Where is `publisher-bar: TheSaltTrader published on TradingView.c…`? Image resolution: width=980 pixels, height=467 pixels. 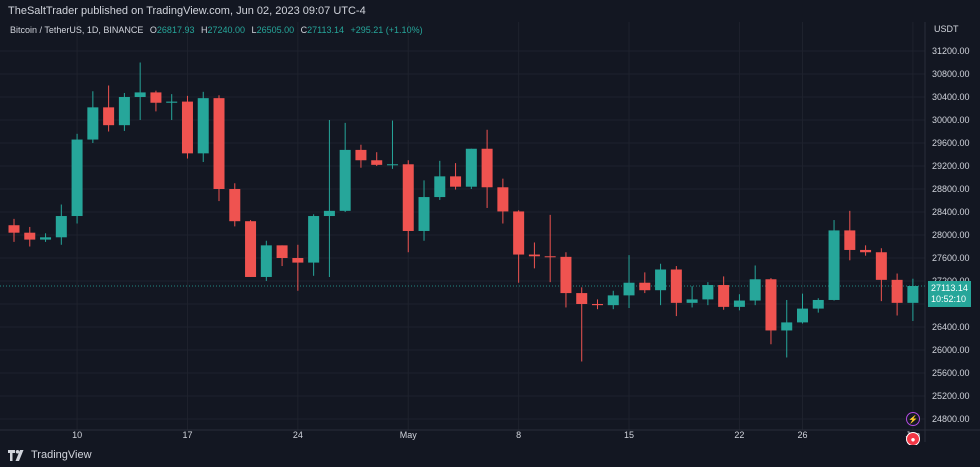
publisher-bar: TheSaltTrader published on TradingView.c… is located at coordinates (490, 11).